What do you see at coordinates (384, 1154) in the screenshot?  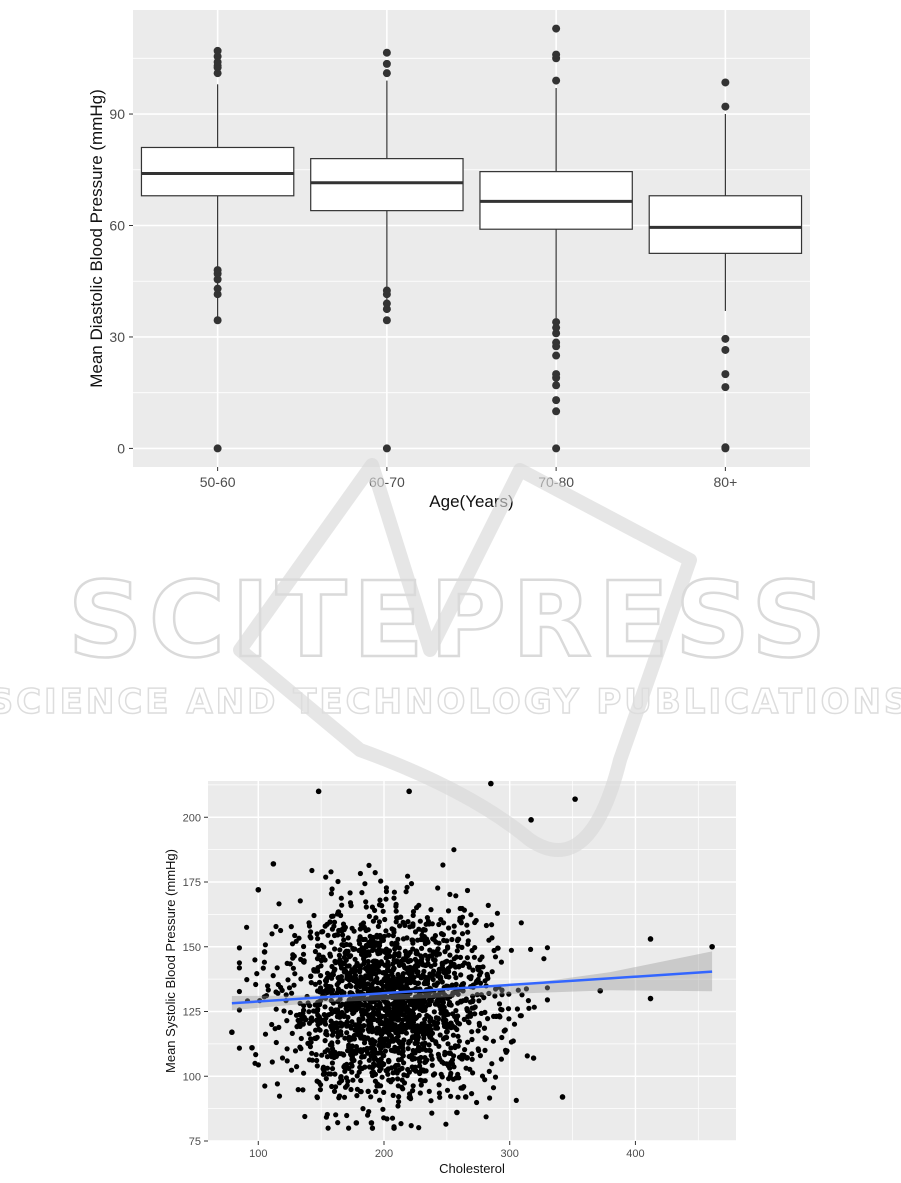 I see `scatter-x-tick-label: 200` at bounding box center [384, 1154].